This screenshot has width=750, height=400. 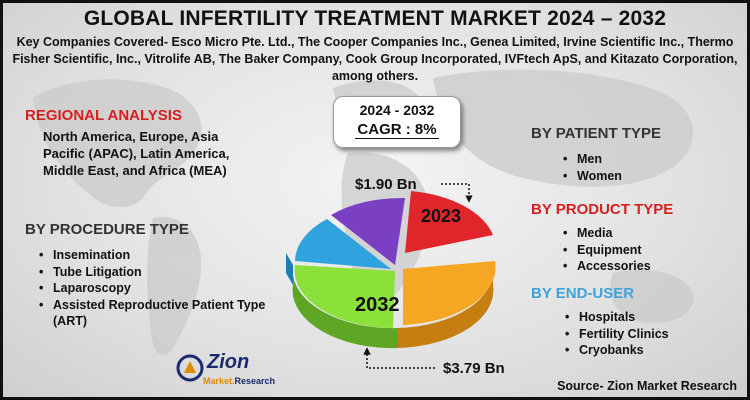 What do you see at coordinates (643, 350) in the screenshot?
I see `list-item: Cryobanks` at bounding box center [643, 350].